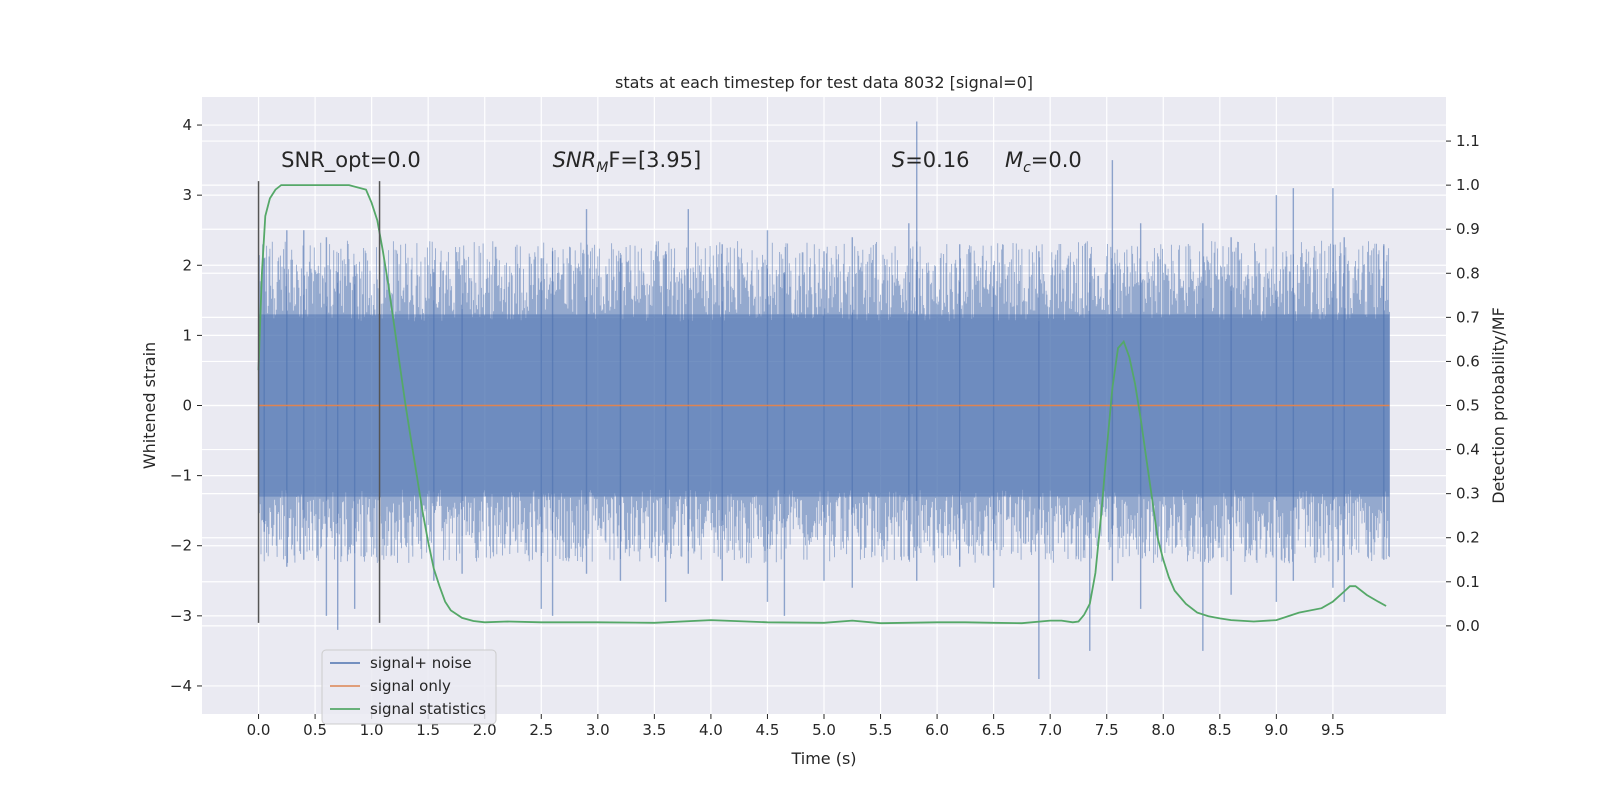  I want to click on y-tick-label: 4, so click(187, 125).